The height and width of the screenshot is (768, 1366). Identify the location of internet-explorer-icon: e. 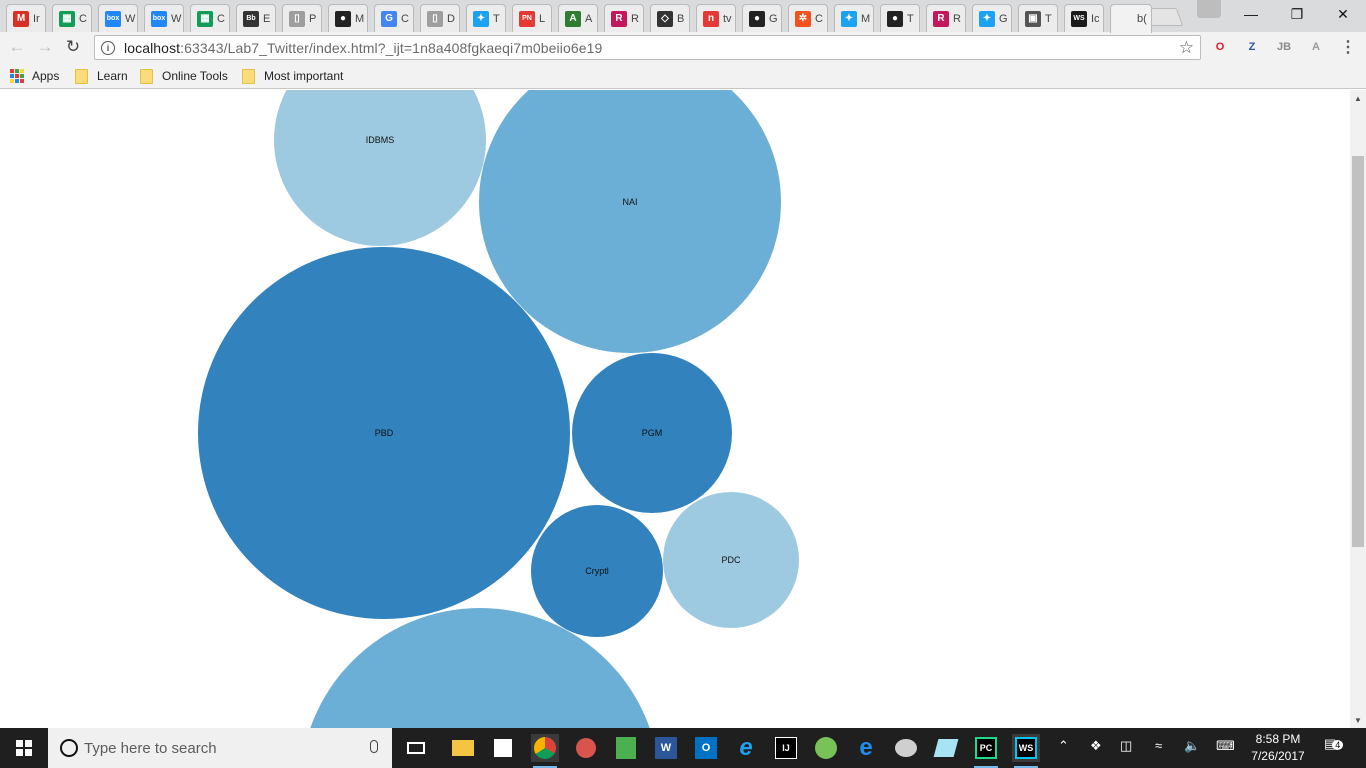
(746, 747).